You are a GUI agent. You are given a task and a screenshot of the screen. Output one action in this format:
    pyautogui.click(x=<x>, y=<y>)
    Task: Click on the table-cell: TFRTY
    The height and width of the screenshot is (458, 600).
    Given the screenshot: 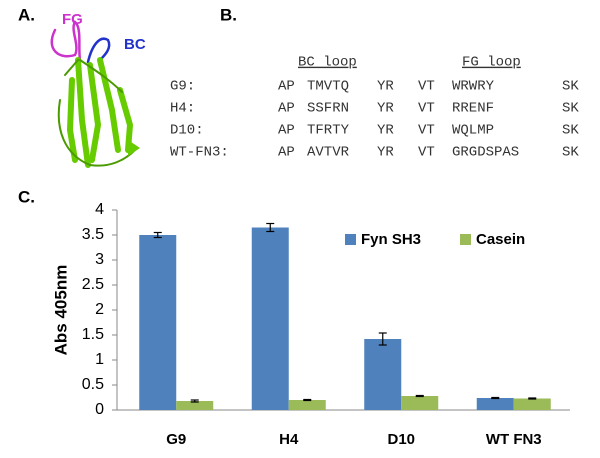 What is the action you would take?
    pyautogui.click(x=328, y=131)
    